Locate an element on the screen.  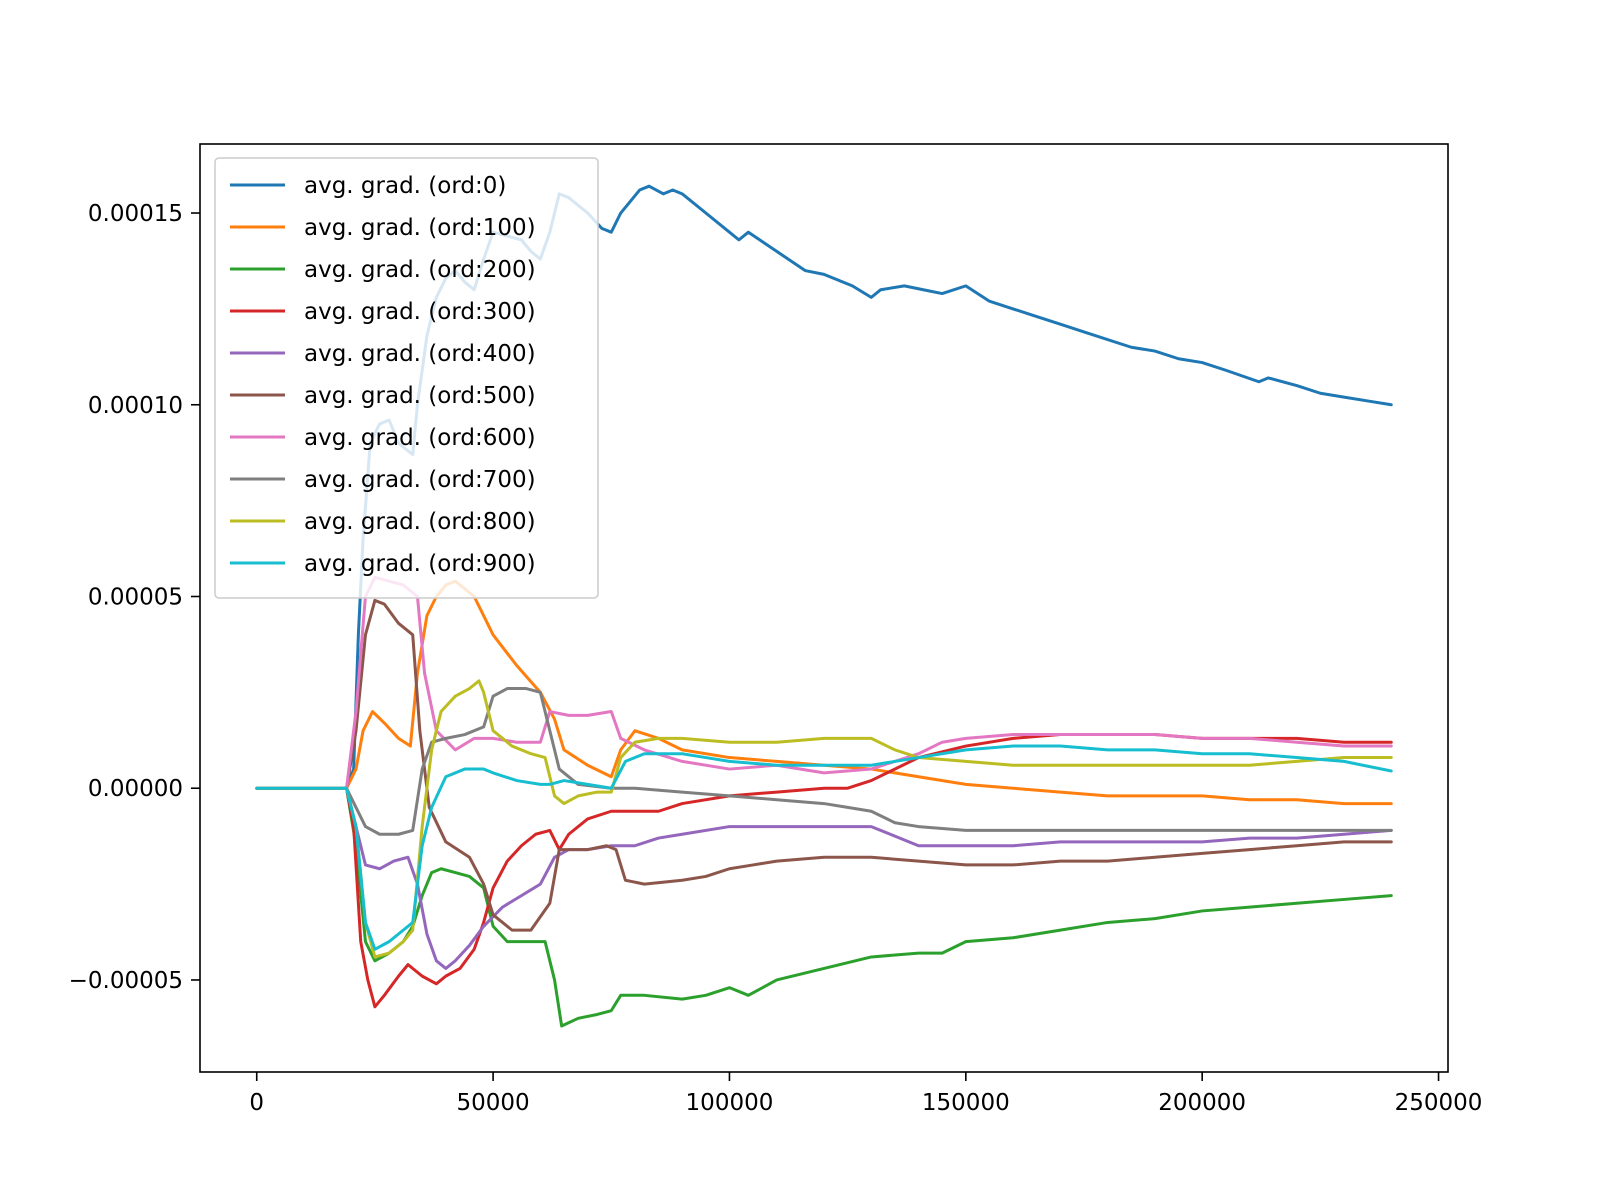
y-tick-label: 0.00010 is located at coordinates (135, 406).